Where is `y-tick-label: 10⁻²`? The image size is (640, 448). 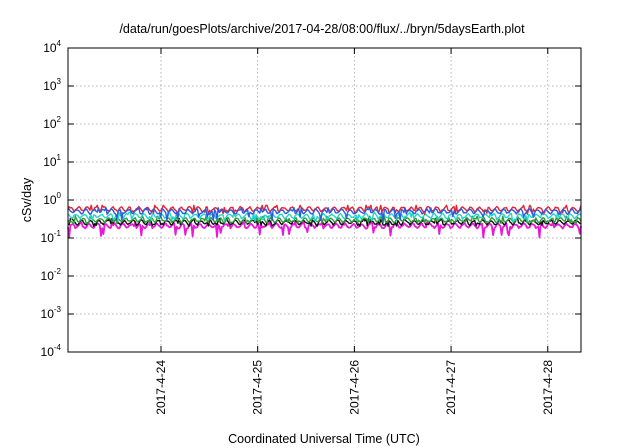 y-tick-label: 10⁻² is located at coordinates (51, 275).